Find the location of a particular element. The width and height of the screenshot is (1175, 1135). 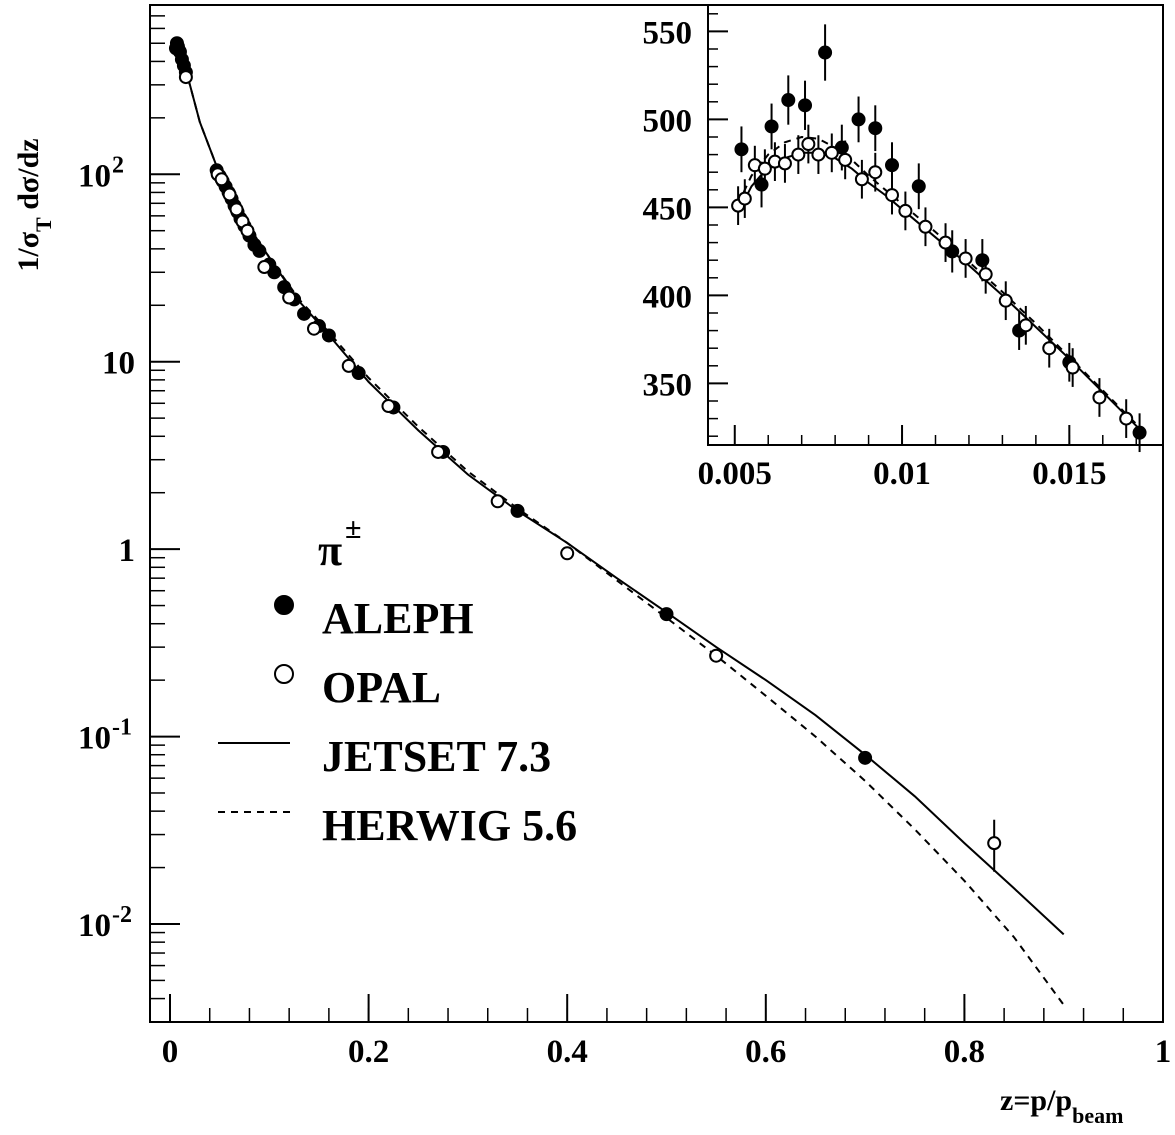

inset-y-tick-label: 400 is located at coordinates (668, 297).